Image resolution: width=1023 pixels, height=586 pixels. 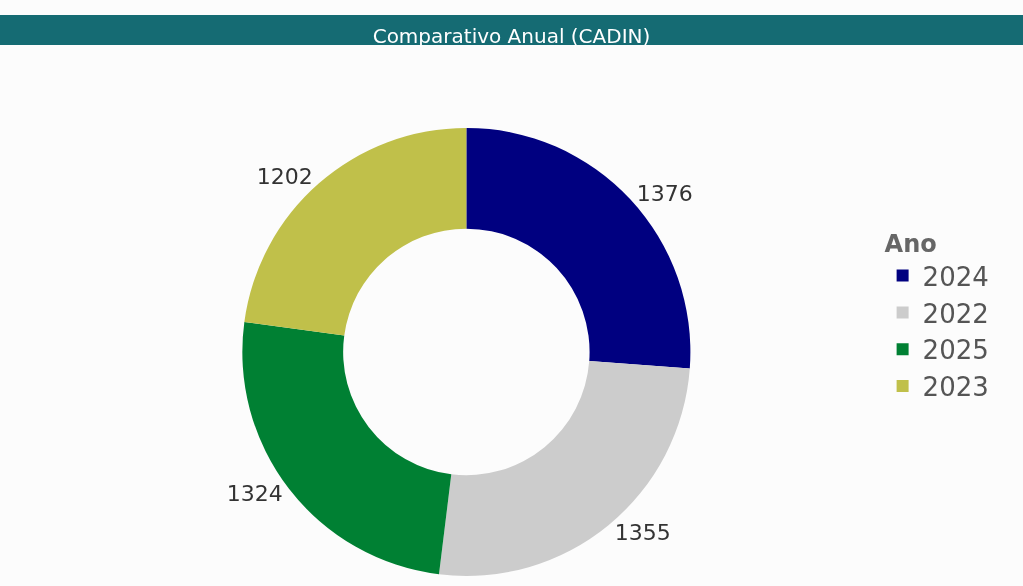 What do you see at coordinates (642, 533) in the screenshot?
I see `data-label: 1355` at bounding box center [642, 533].